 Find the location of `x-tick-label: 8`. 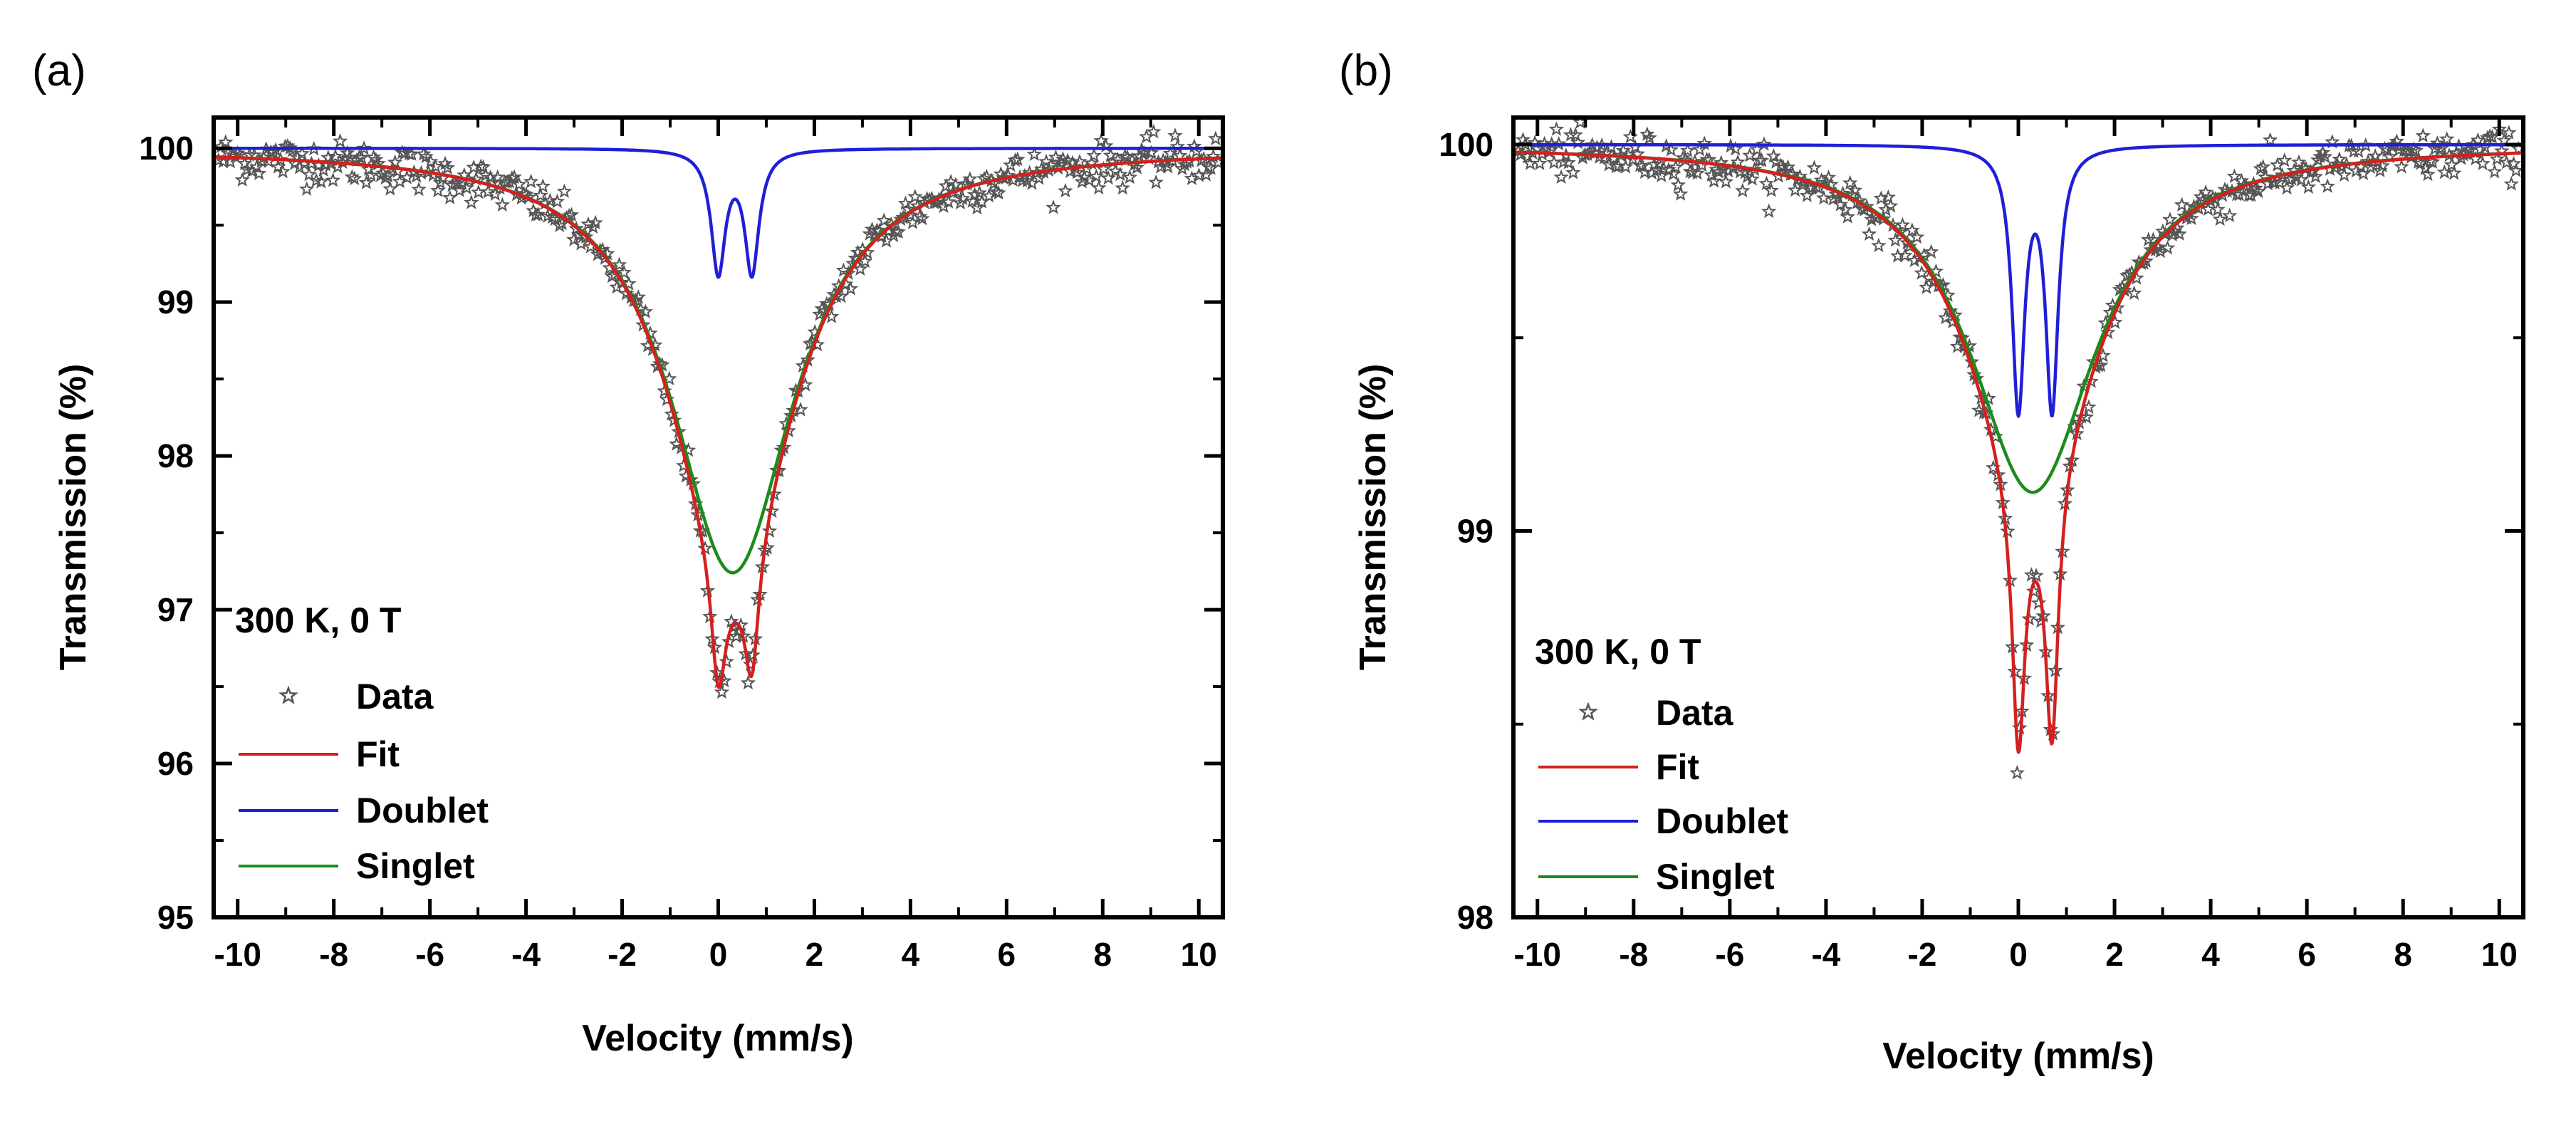

x-tick-label: 8 is located at coordinates (2403, 955).